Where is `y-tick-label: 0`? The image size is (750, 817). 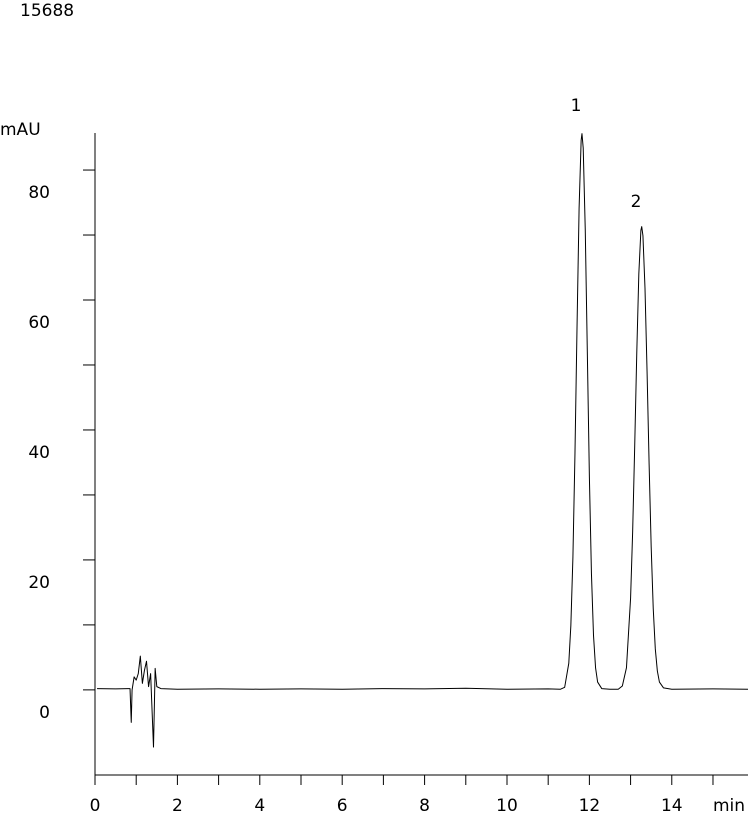 y-tick-label: 0 is located at coordinates (44, 713).